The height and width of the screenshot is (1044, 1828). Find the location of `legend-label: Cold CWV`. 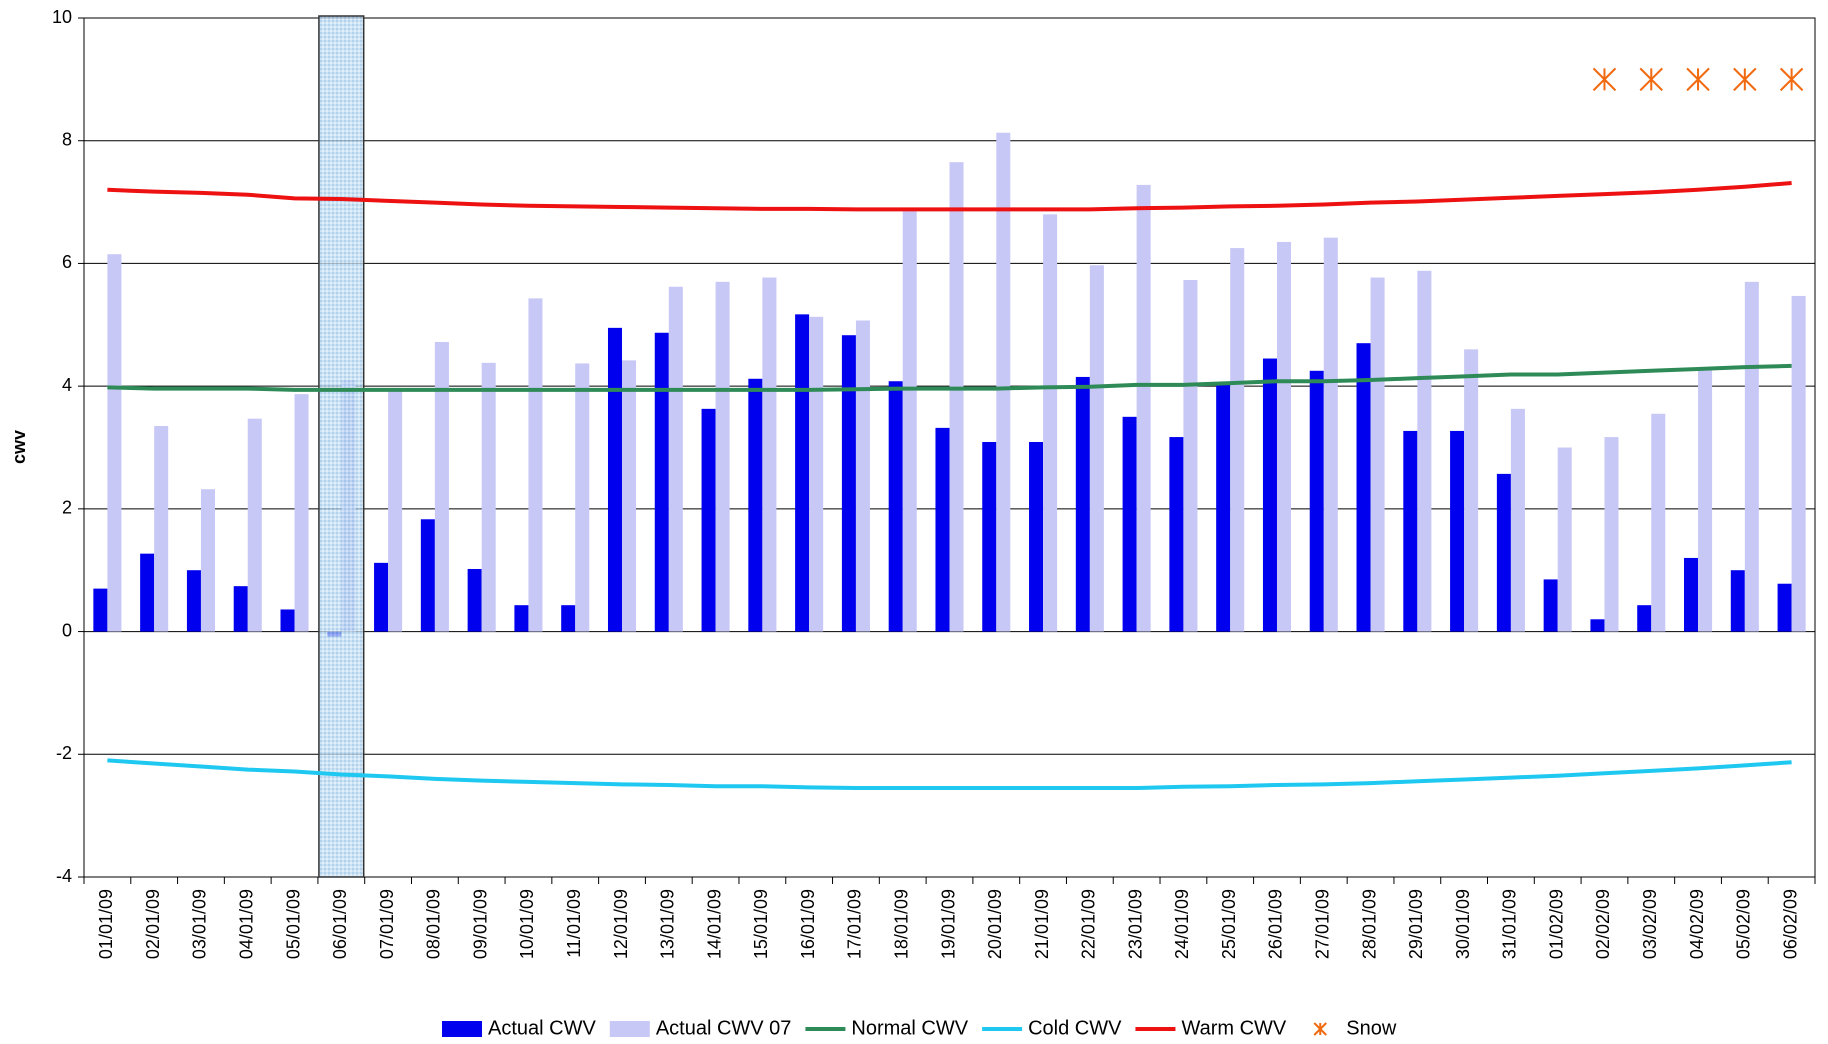

legend-label: Cold CWV is located at coordinates (1075, 1028).